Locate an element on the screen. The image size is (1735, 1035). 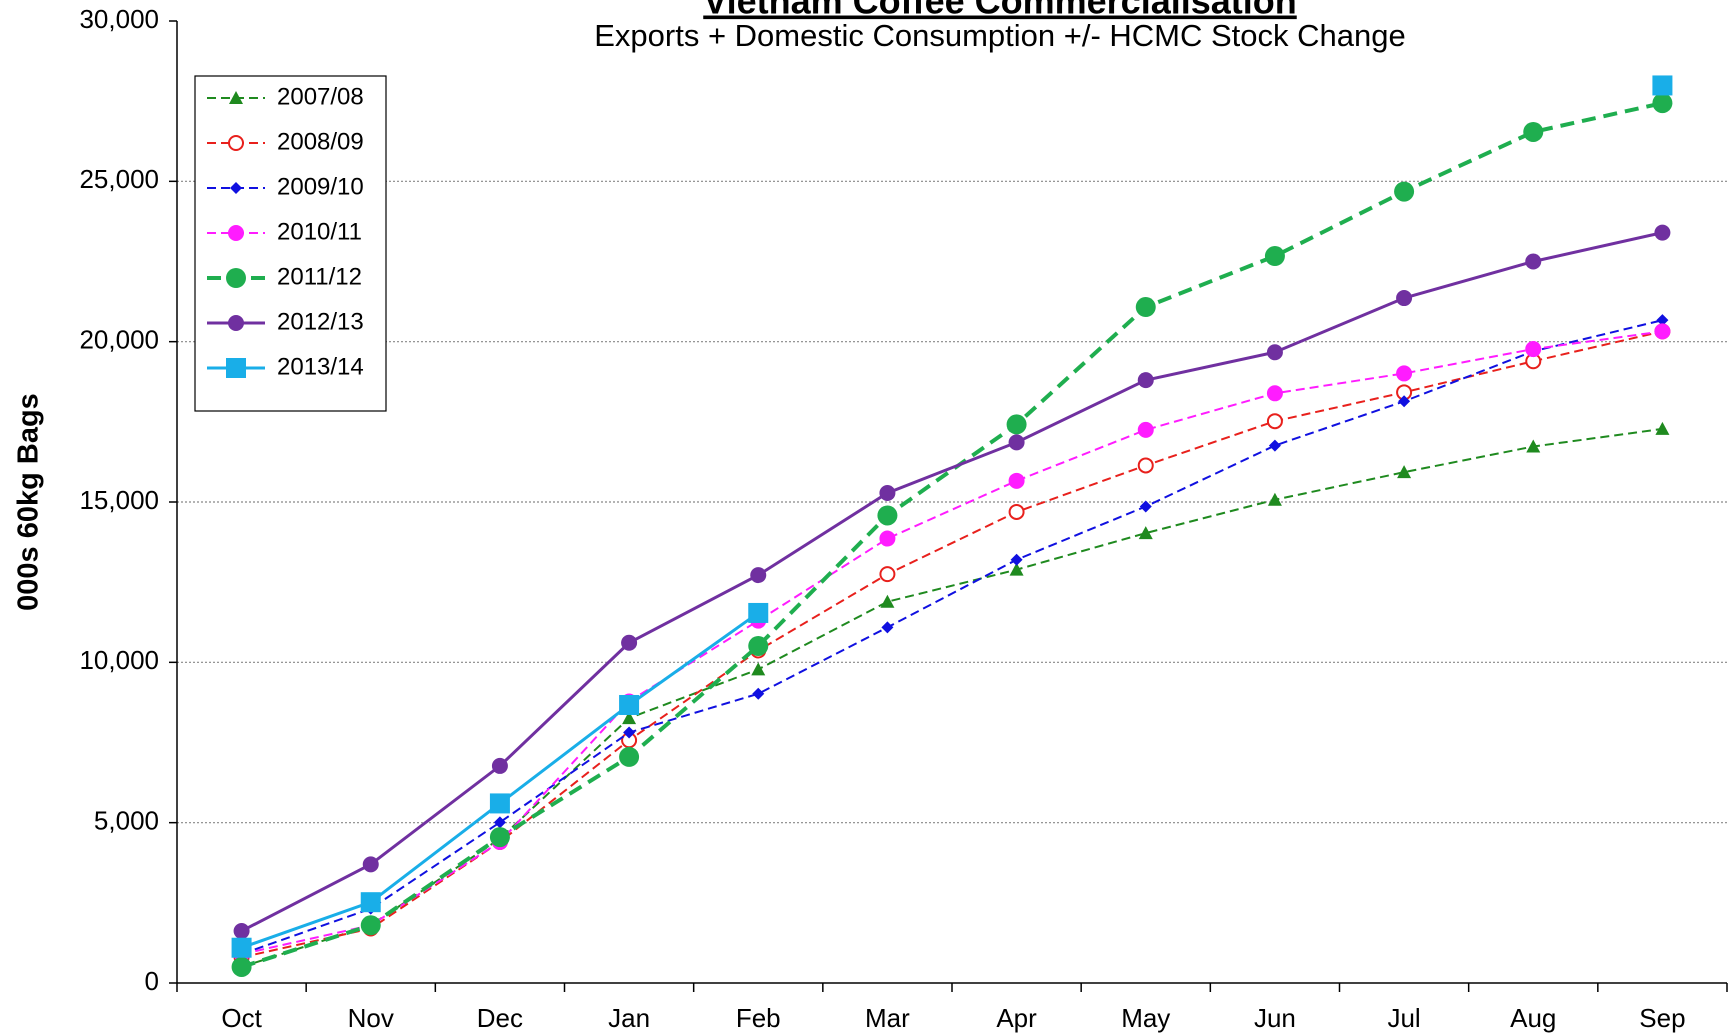
x-tick-label: Jun is located at coordinates (1275, 1018).